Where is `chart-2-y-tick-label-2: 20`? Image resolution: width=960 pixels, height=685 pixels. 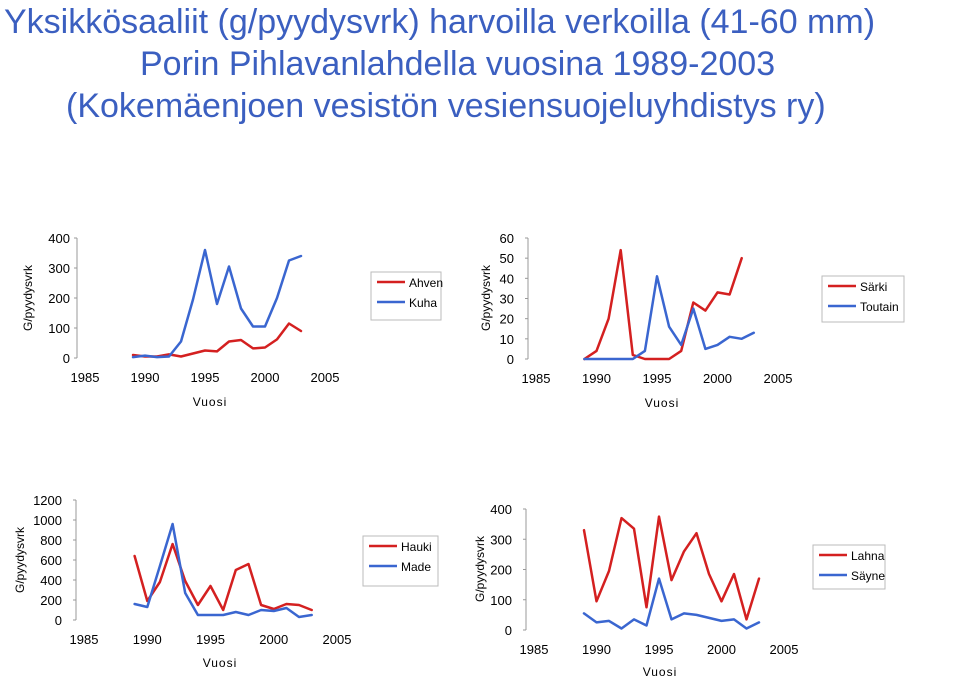 chart-2-y-tick-label-2: 20 is located at coordinates (507, 319).